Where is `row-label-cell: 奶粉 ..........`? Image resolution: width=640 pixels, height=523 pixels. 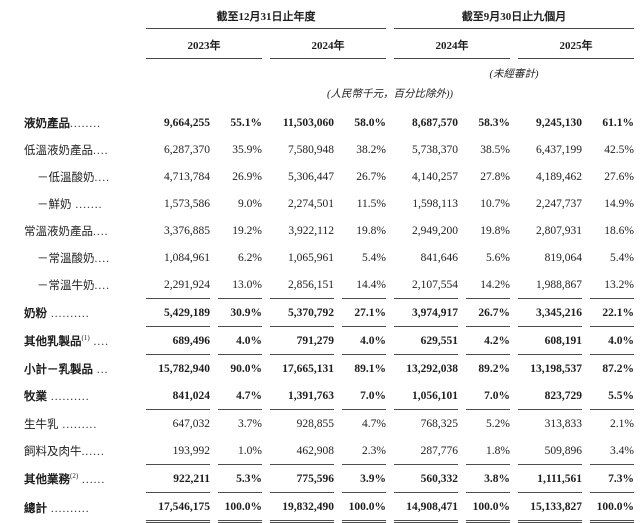
row-label-cell: 奶粉 .......... is located at coordinates (81, 313).